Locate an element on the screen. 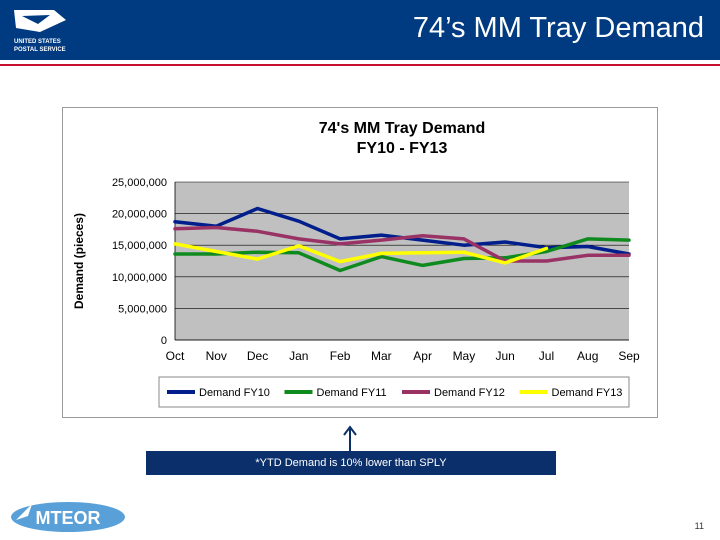  x-tick-label: Dec is located at coordinates (257, 356).